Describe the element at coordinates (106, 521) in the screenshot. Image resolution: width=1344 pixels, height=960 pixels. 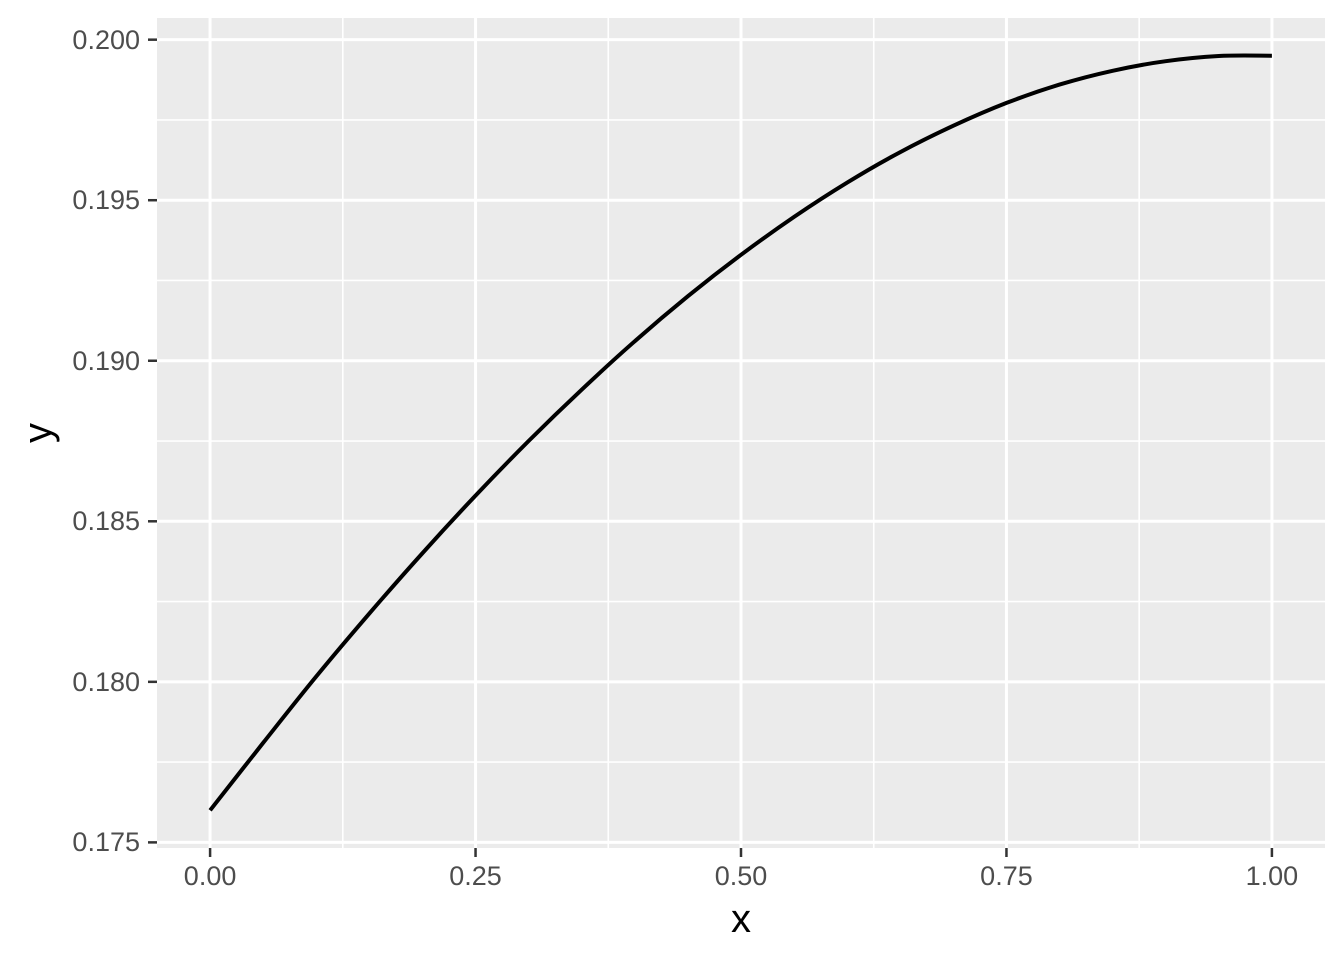
I see `y-tick-label: 0.185` at that location.